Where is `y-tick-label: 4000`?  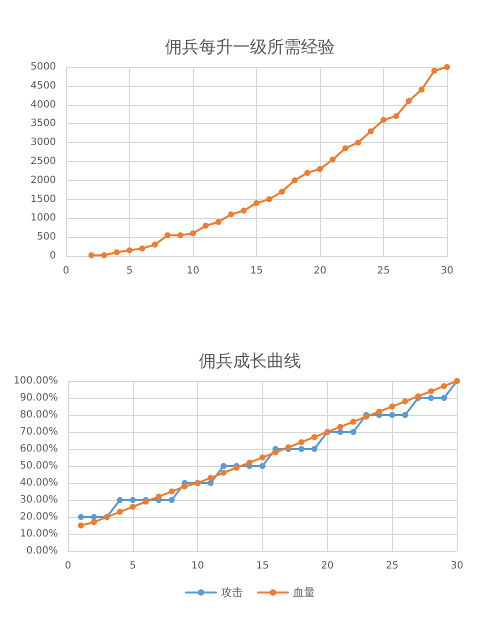 y-tick-label: 4000 is located at coordinates (43, 104).